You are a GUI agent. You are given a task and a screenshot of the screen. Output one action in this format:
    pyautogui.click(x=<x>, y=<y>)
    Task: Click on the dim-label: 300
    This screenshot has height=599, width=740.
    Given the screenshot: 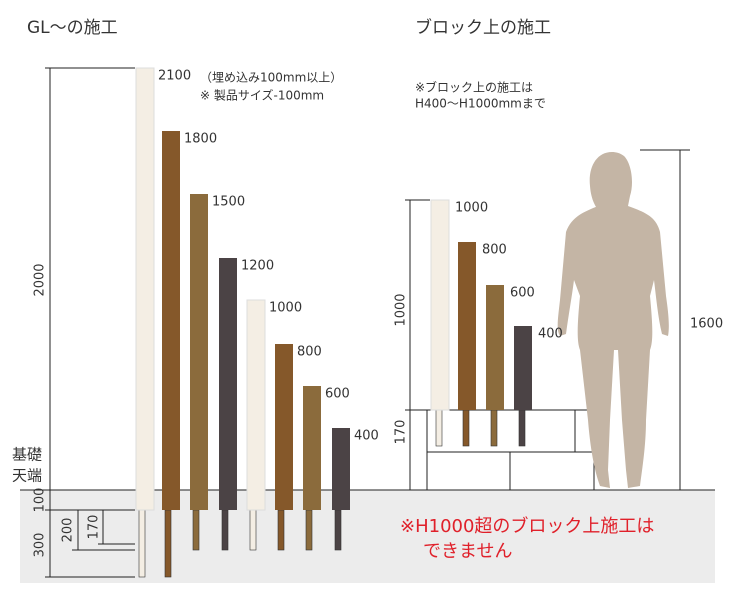 What is the action you would take?
    pyautogui.click(x=40, y=545)
    